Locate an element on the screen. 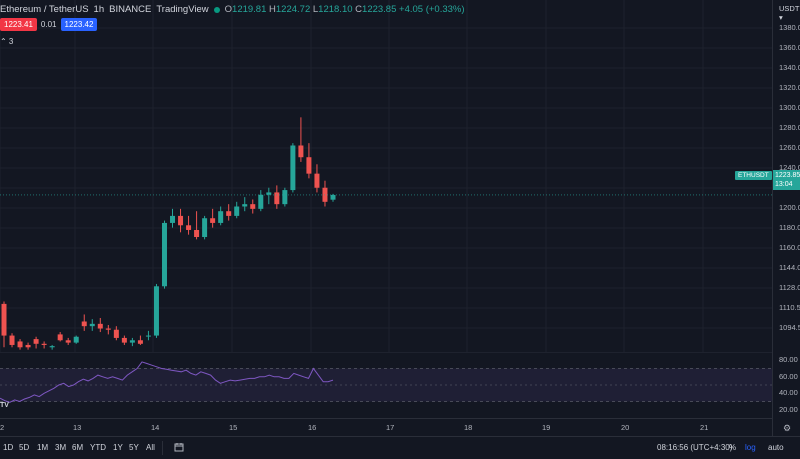  price-scale-label: 1180.00 is located at coordinates (789, 227).